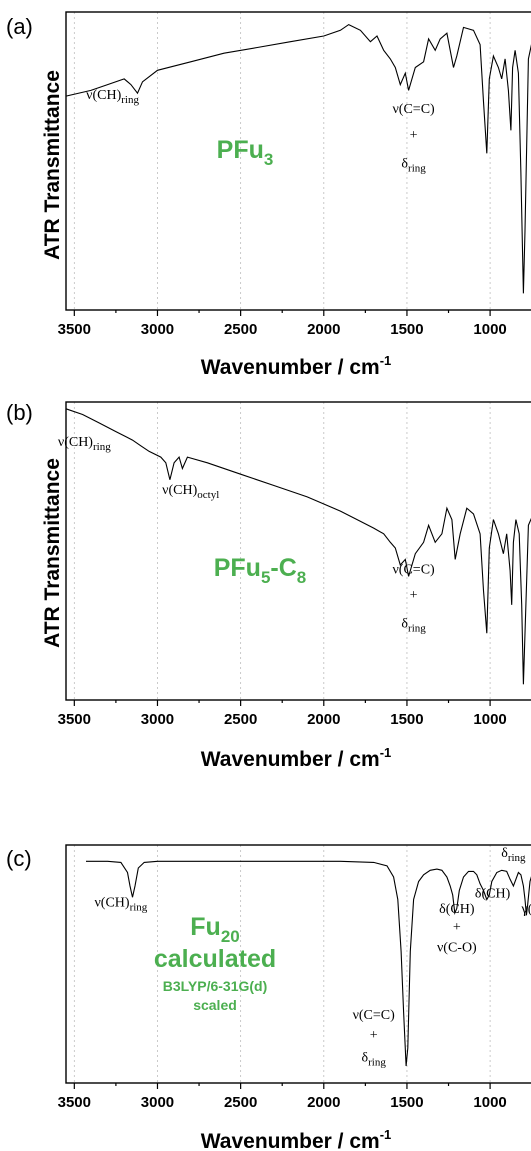  What do you see at coordinates (215, 986) in the screenshot?
I see `method-label: B3LYP/6-31G(d)` at bounding box center [215, 986].